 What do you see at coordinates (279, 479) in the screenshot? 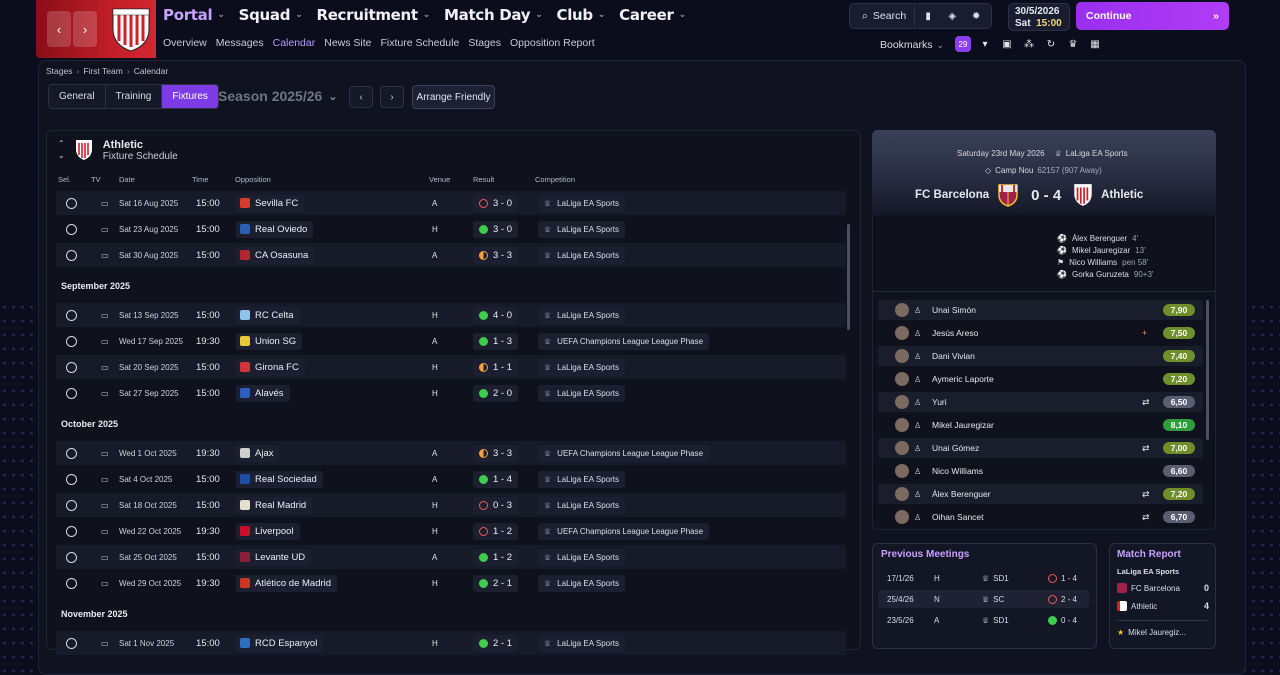
I see `opposition-chip: Real Sociedad` at bounding box center [279, 479].